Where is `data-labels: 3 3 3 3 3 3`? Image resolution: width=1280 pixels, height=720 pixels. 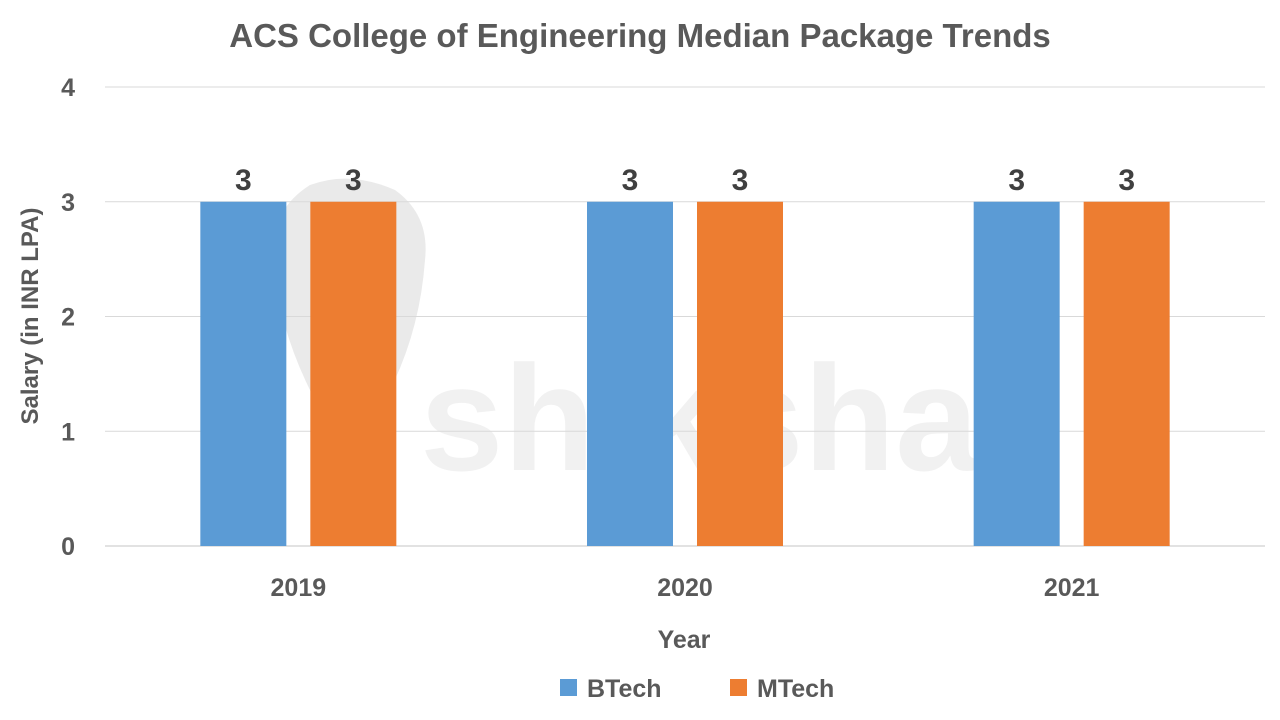 data-labels: 3 3 3 3 3 3 is located at coordinates (685, 180).